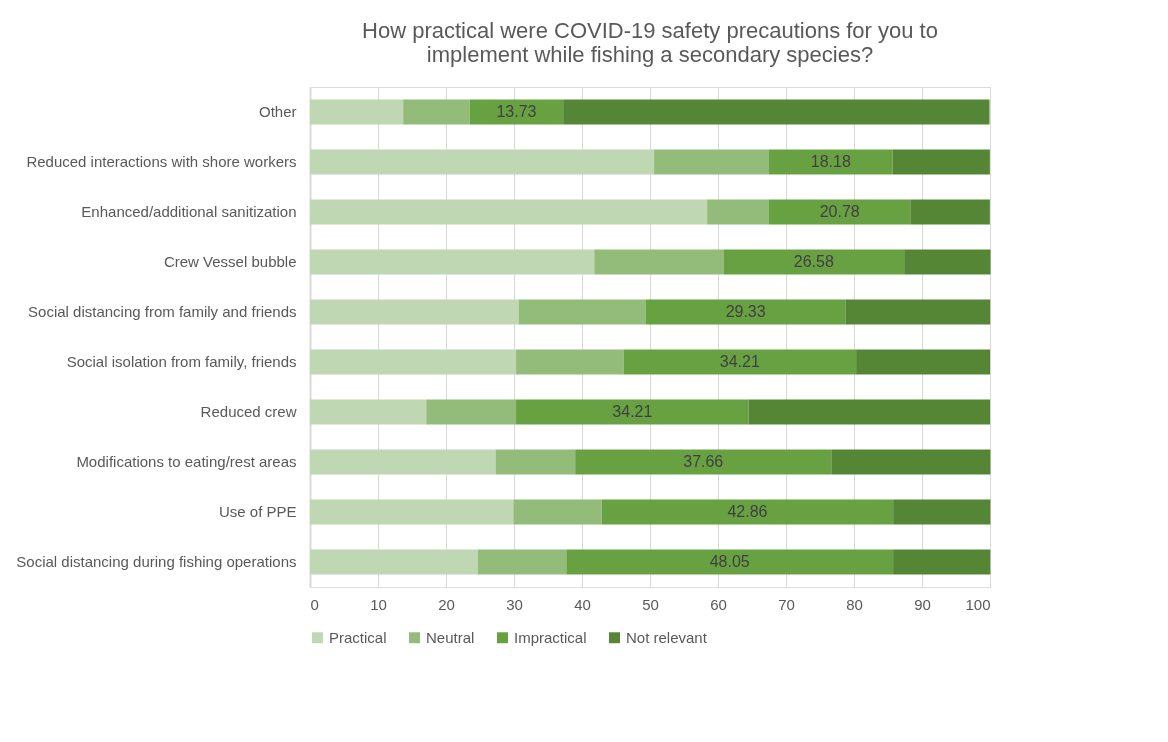 This screenshot has height=742, width=1168. I want to click on y-tick-label: Modifications to eating/rest areas, so click(186, 461).